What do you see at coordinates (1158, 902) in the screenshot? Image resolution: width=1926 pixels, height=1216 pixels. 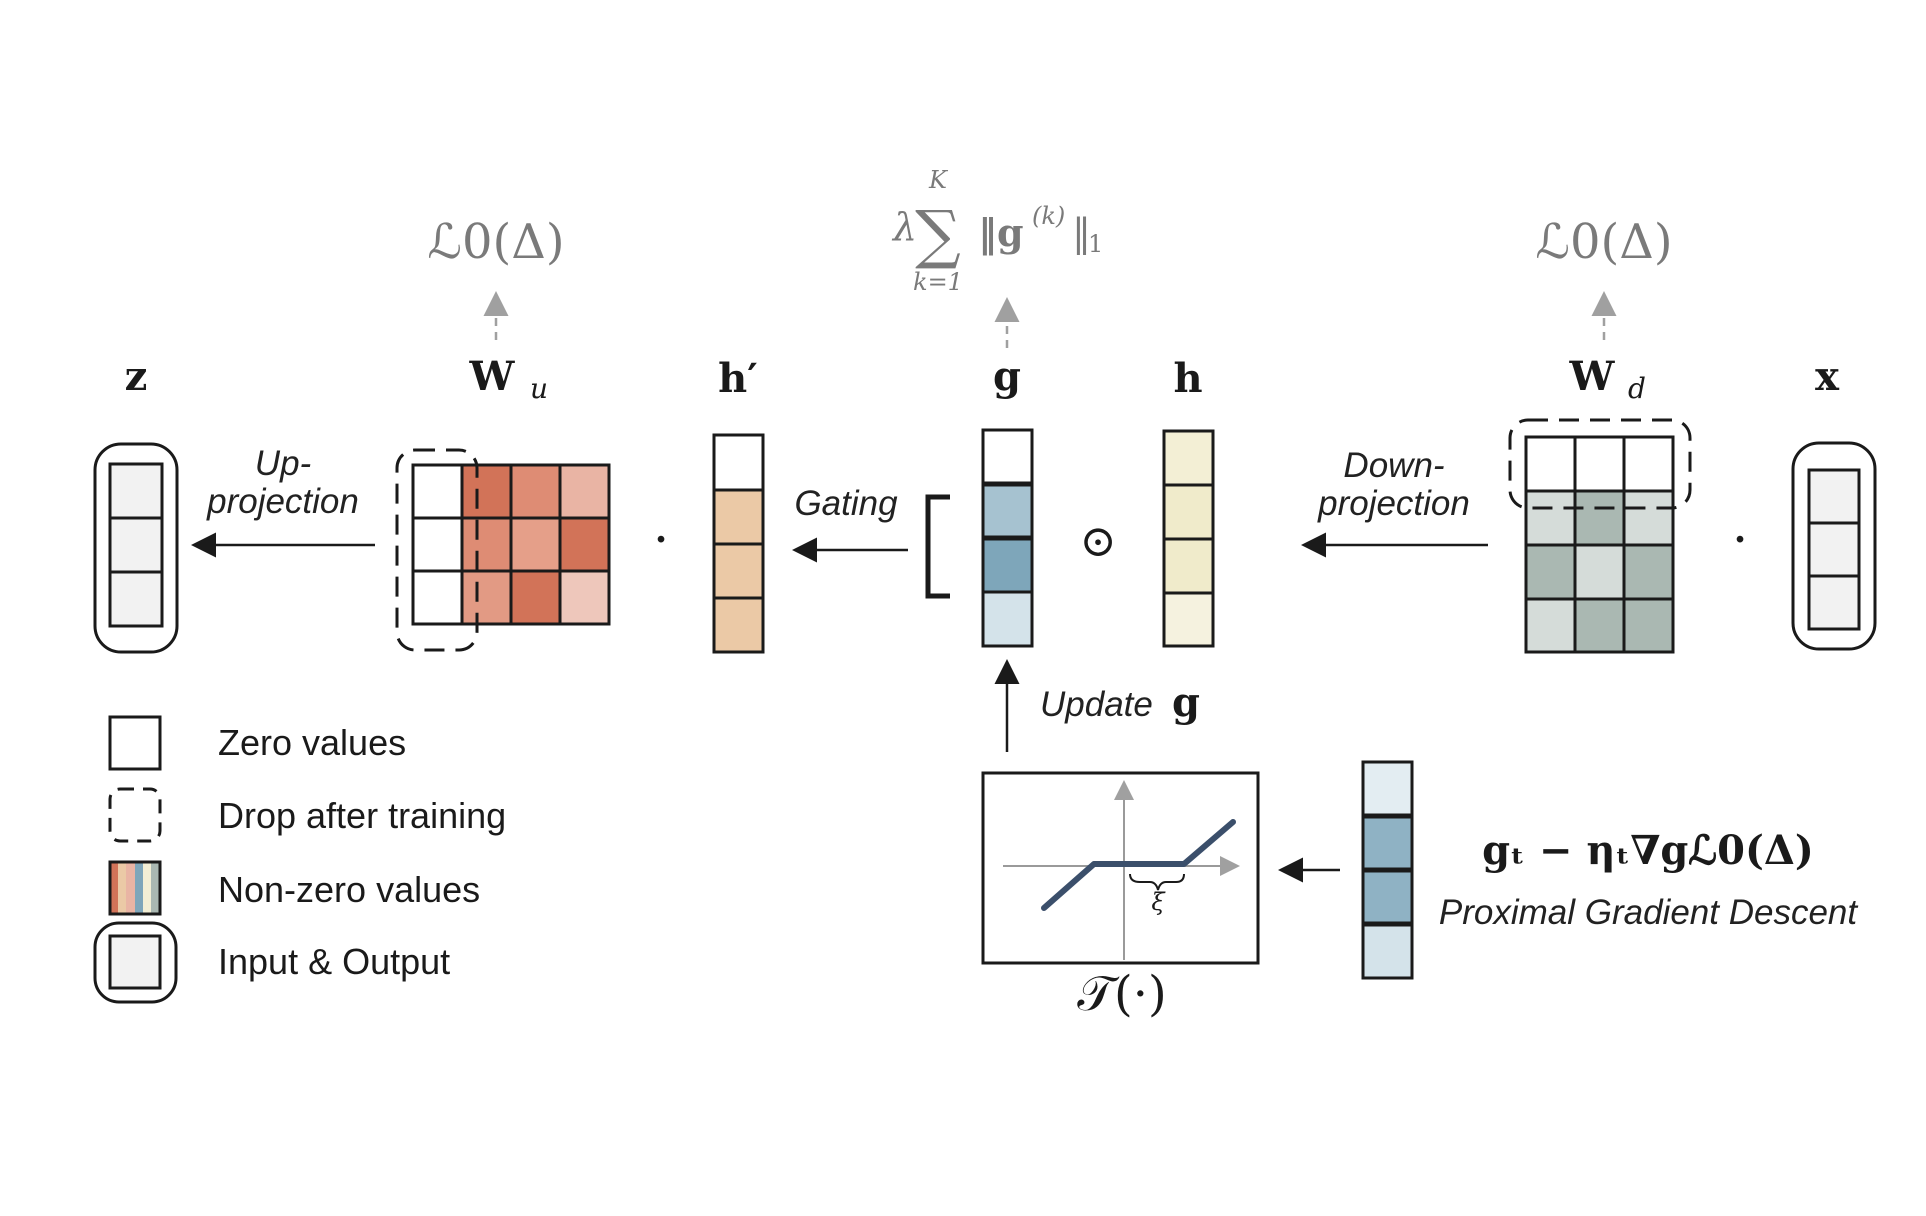 I see `xi-label: ξ` at bounding box center [1158, 902].